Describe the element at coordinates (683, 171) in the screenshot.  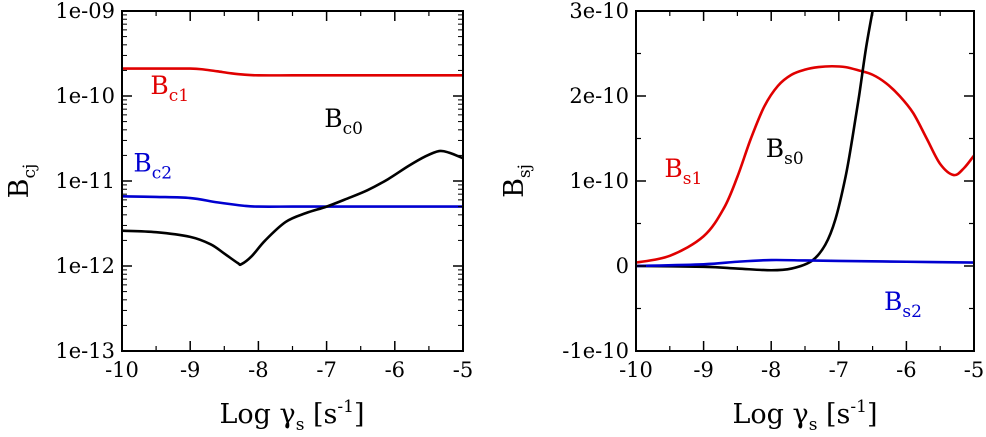
I see `series-label-bs1: Bs1` at that location.